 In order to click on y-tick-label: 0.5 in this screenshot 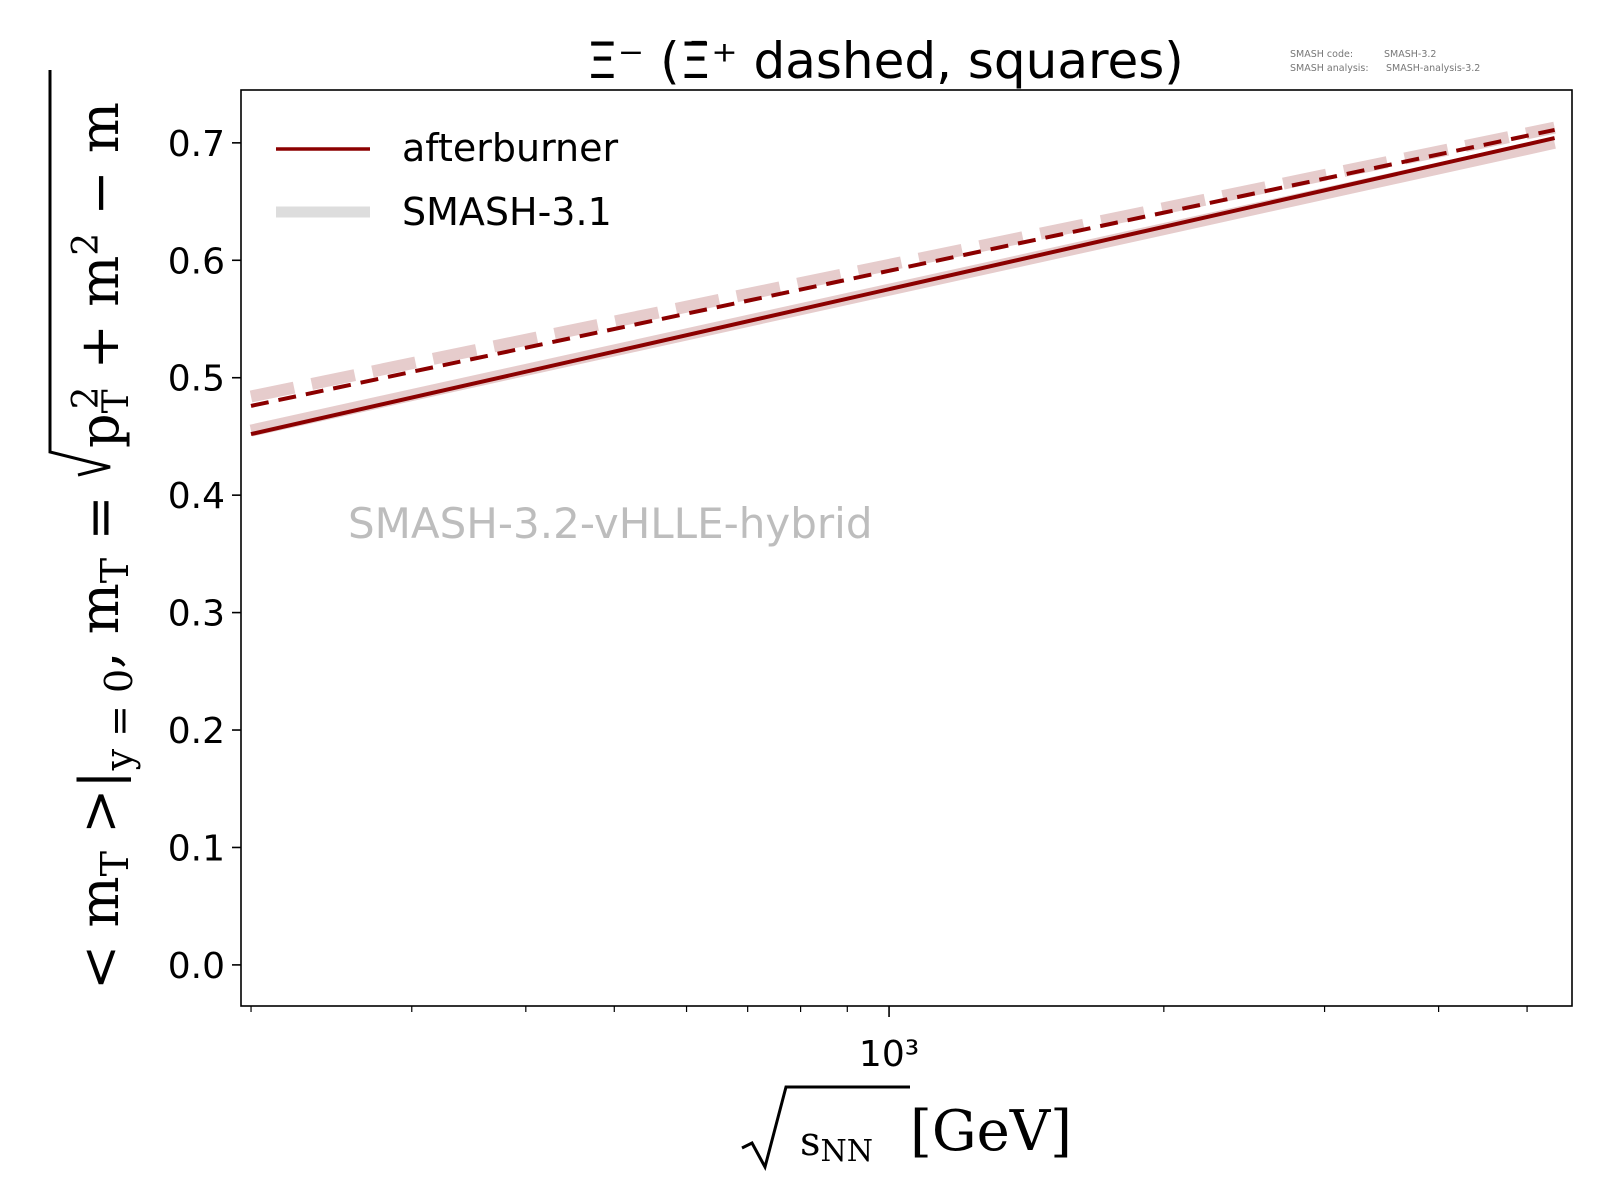, I will do `click(196, 379)`.